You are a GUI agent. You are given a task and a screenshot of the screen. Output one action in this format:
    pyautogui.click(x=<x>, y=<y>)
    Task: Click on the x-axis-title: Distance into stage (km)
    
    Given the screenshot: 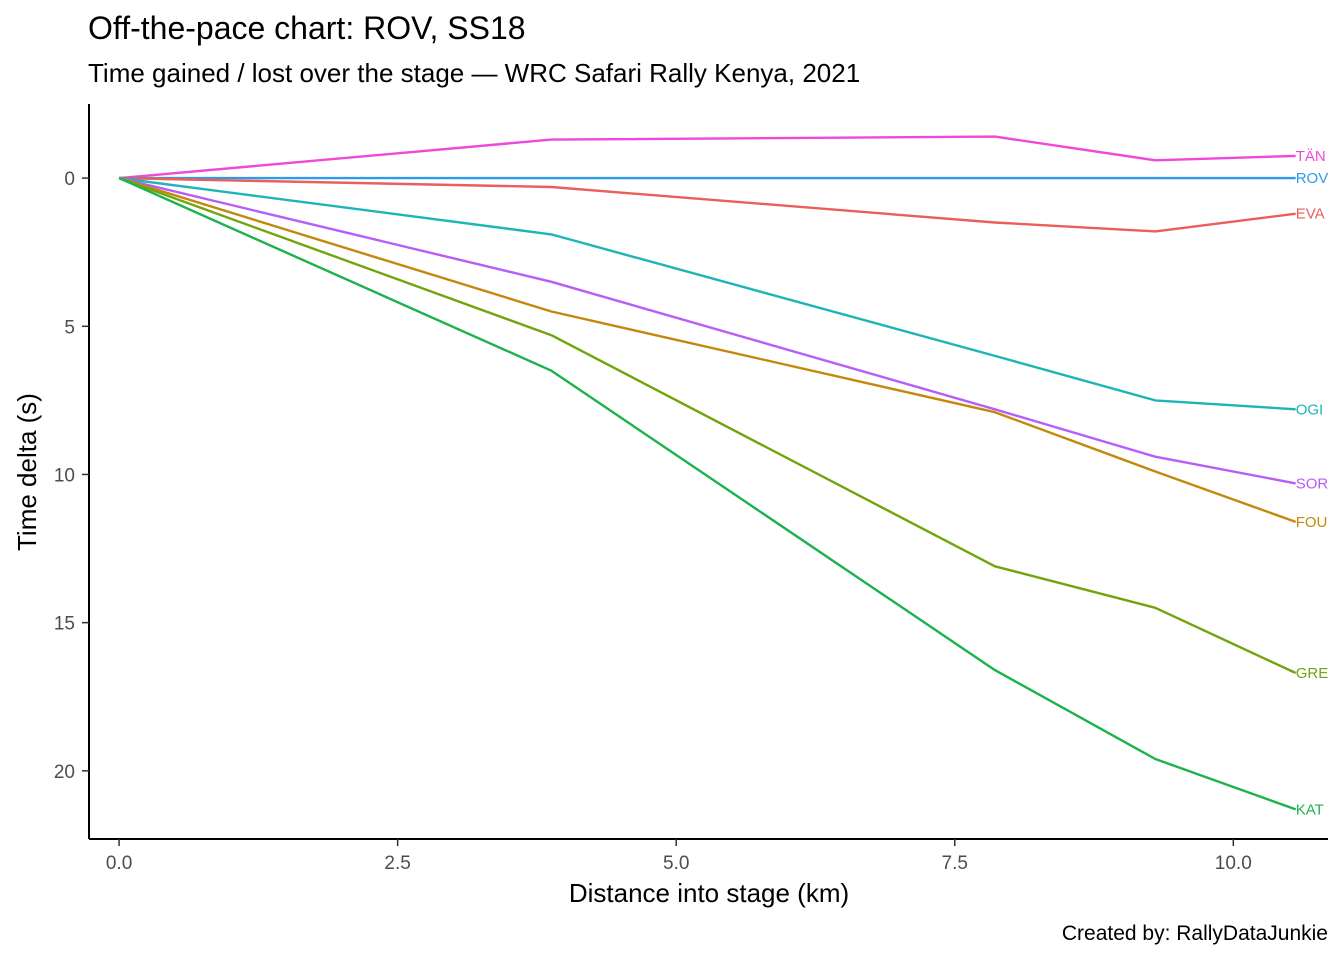 What is the action you would take?
    pyautogui.click(x=709, y=893)
    